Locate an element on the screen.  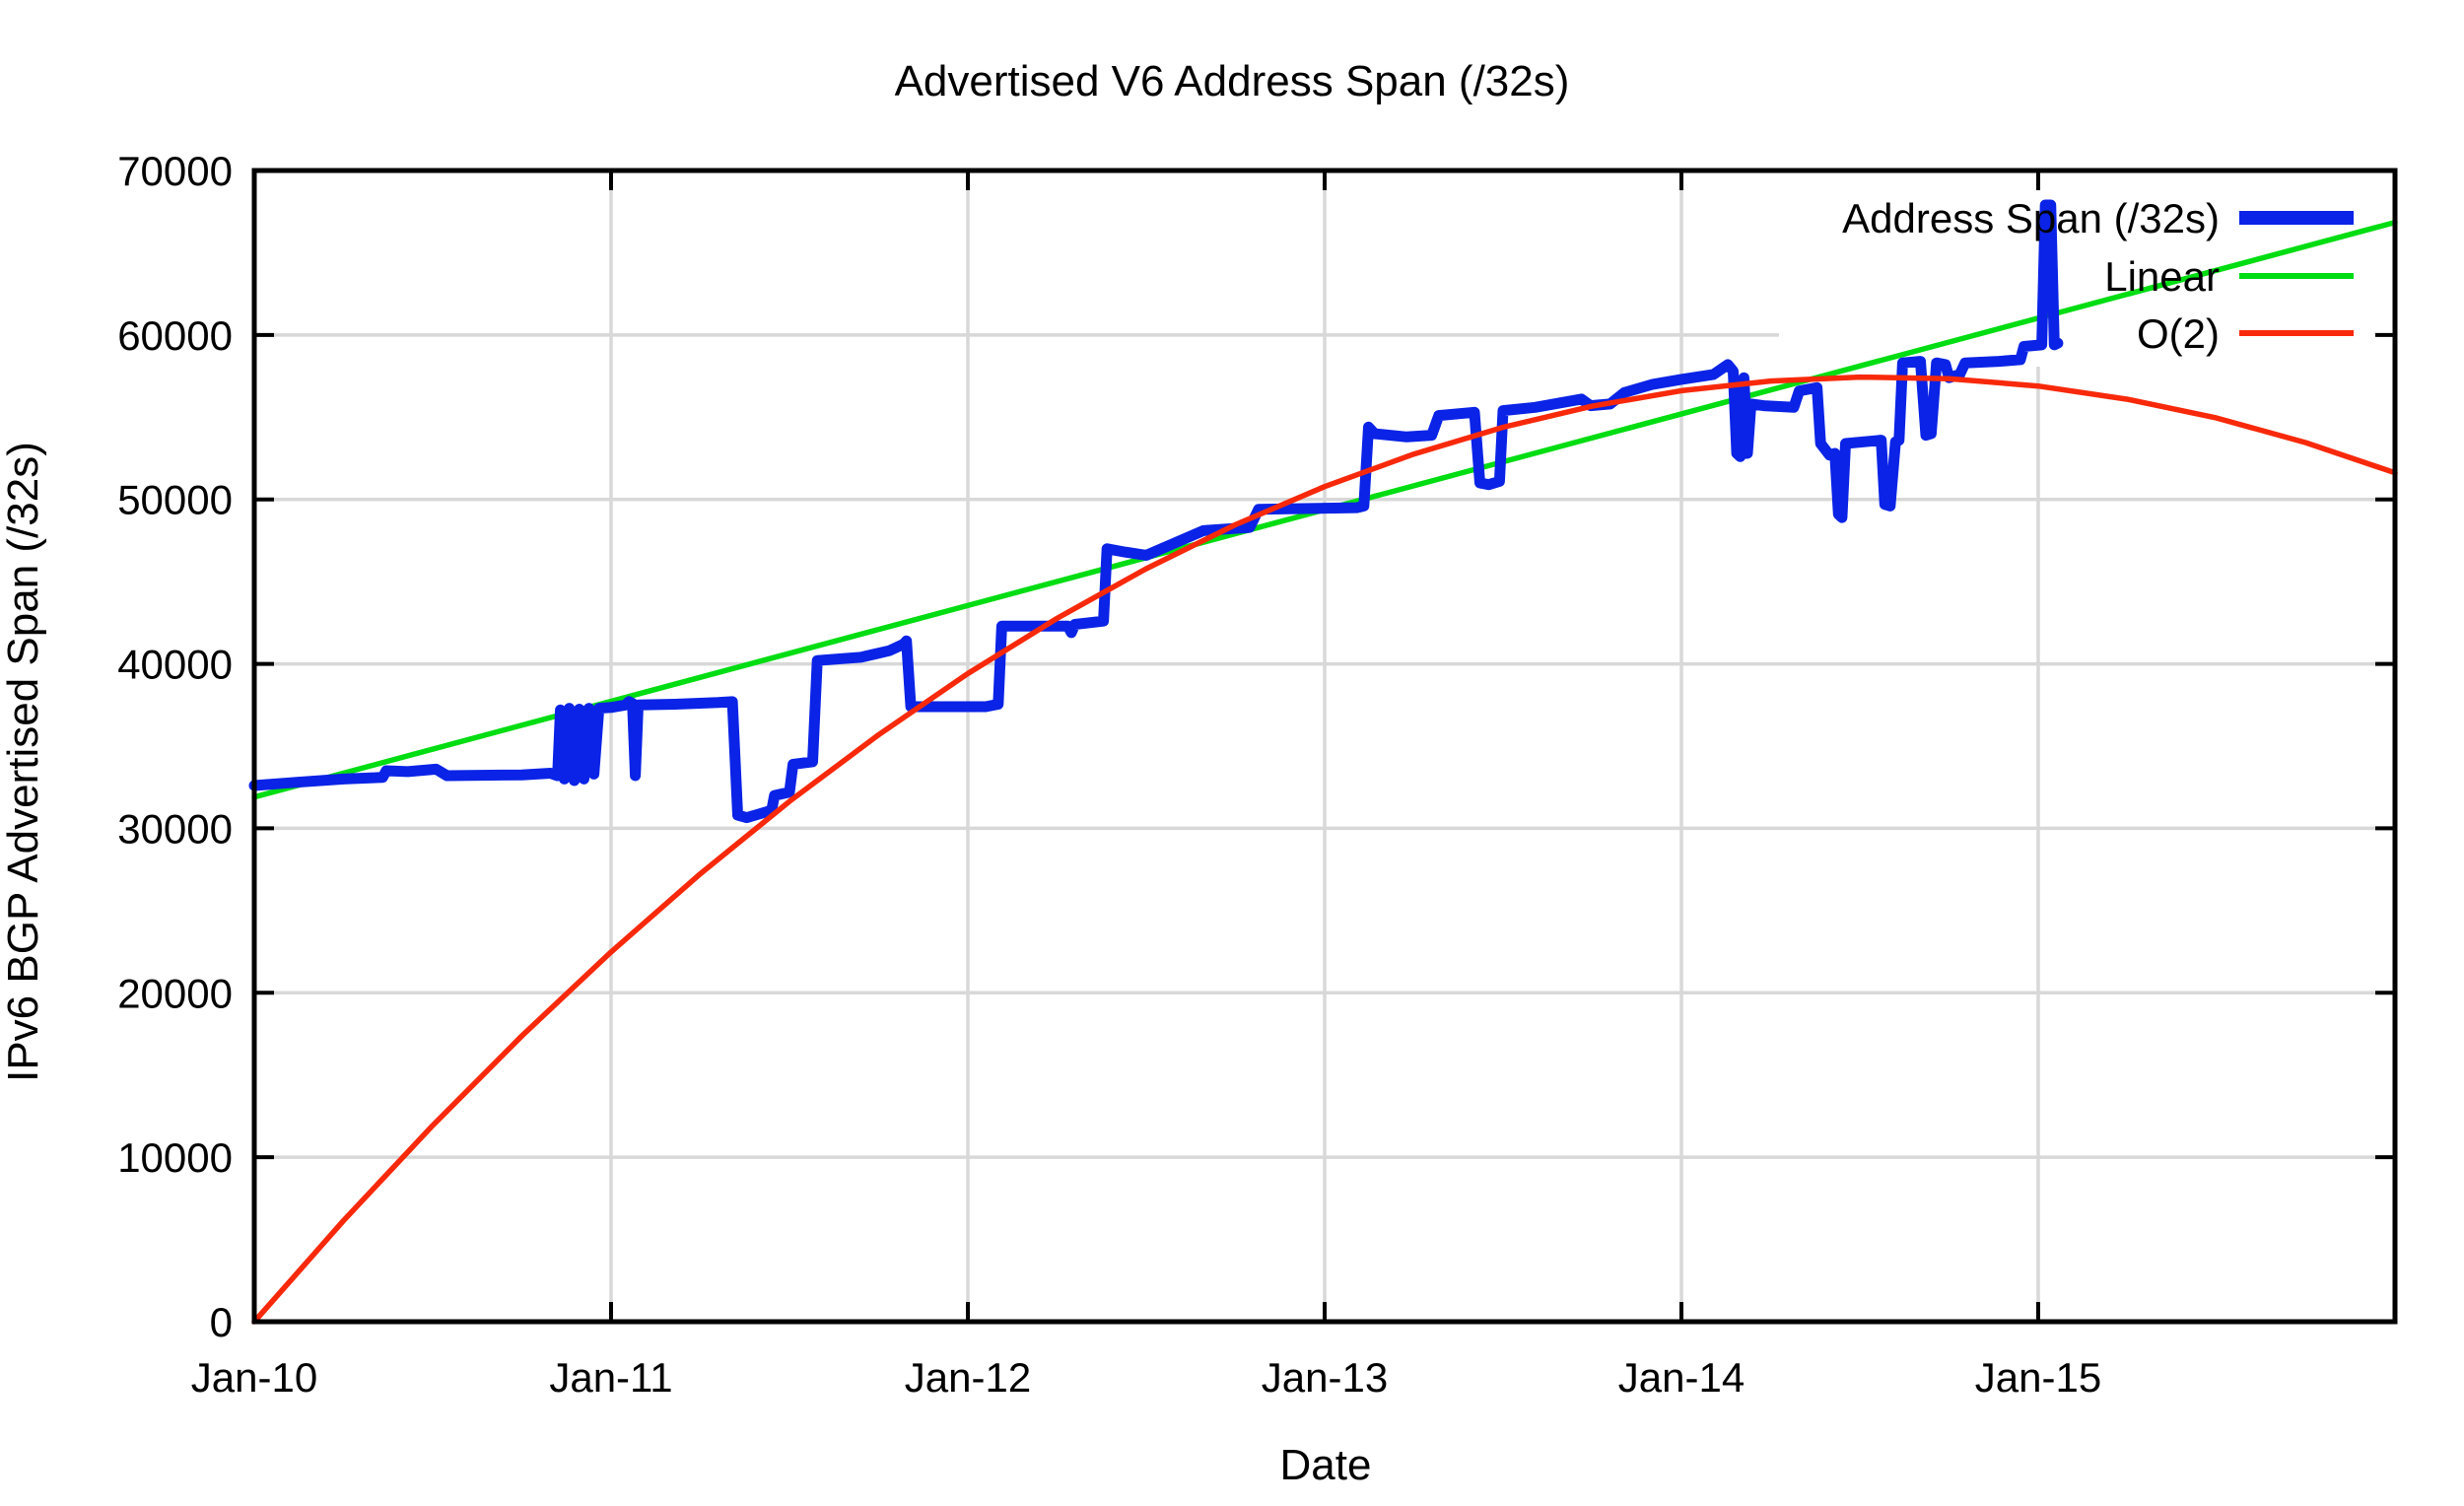
legend-label-1: Linear is located at coordinates (2162, 276).